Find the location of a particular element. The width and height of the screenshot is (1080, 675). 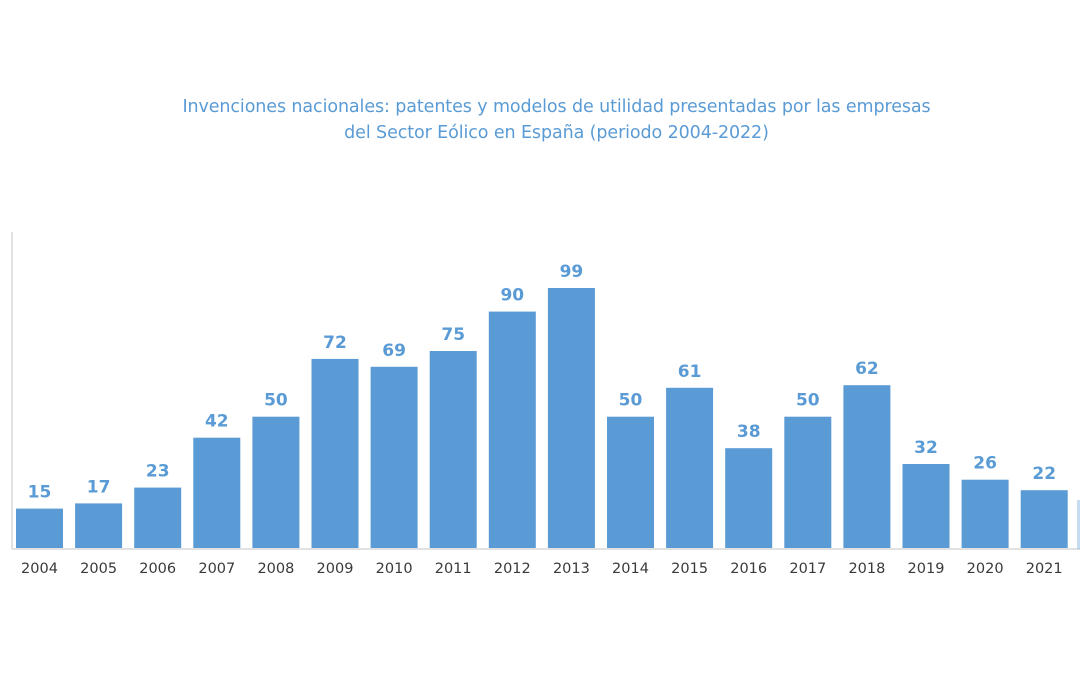

bar-2020 is located at coordinates (985, 513).